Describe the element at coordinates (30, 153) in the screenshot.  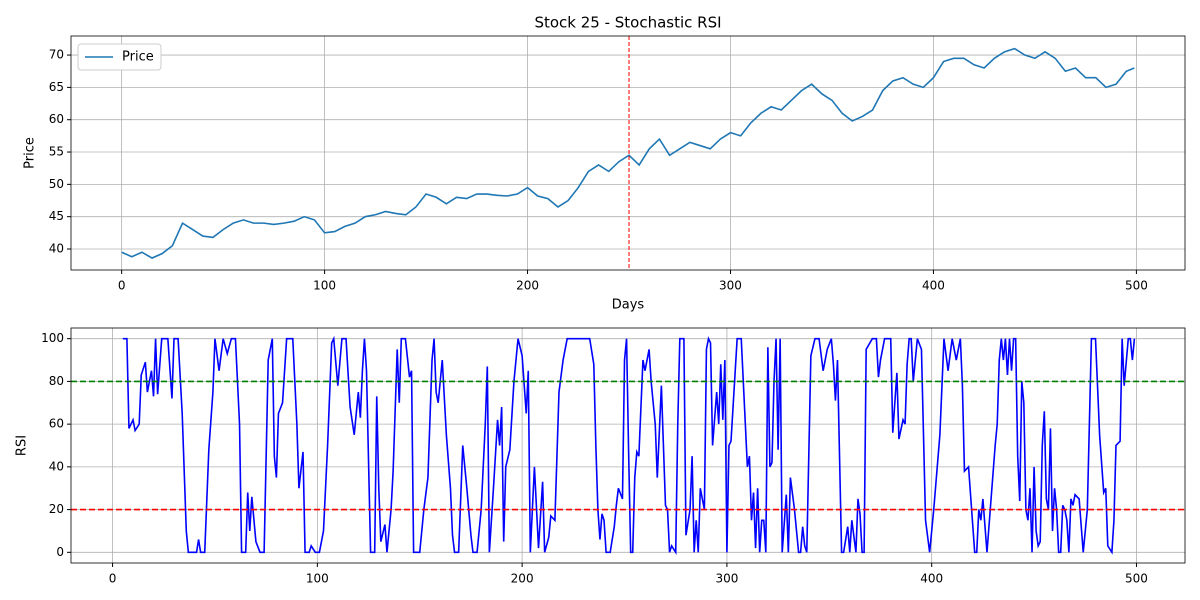
I see `y-axis-label: Price` at that location.